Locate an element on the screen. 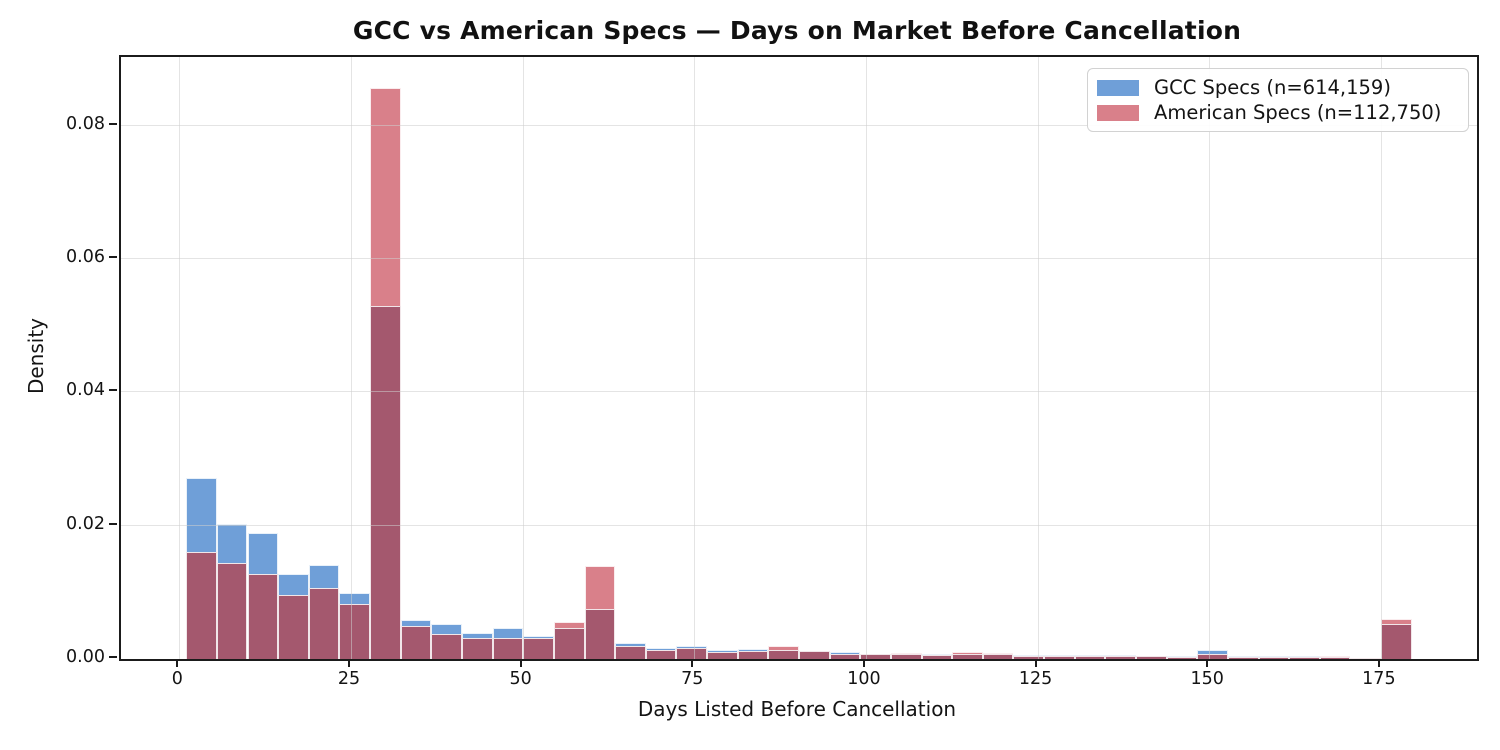 The image size is (1500, 750). legend-item-american: American Specs (n=112,750) is located at coordinates (1276, 112).